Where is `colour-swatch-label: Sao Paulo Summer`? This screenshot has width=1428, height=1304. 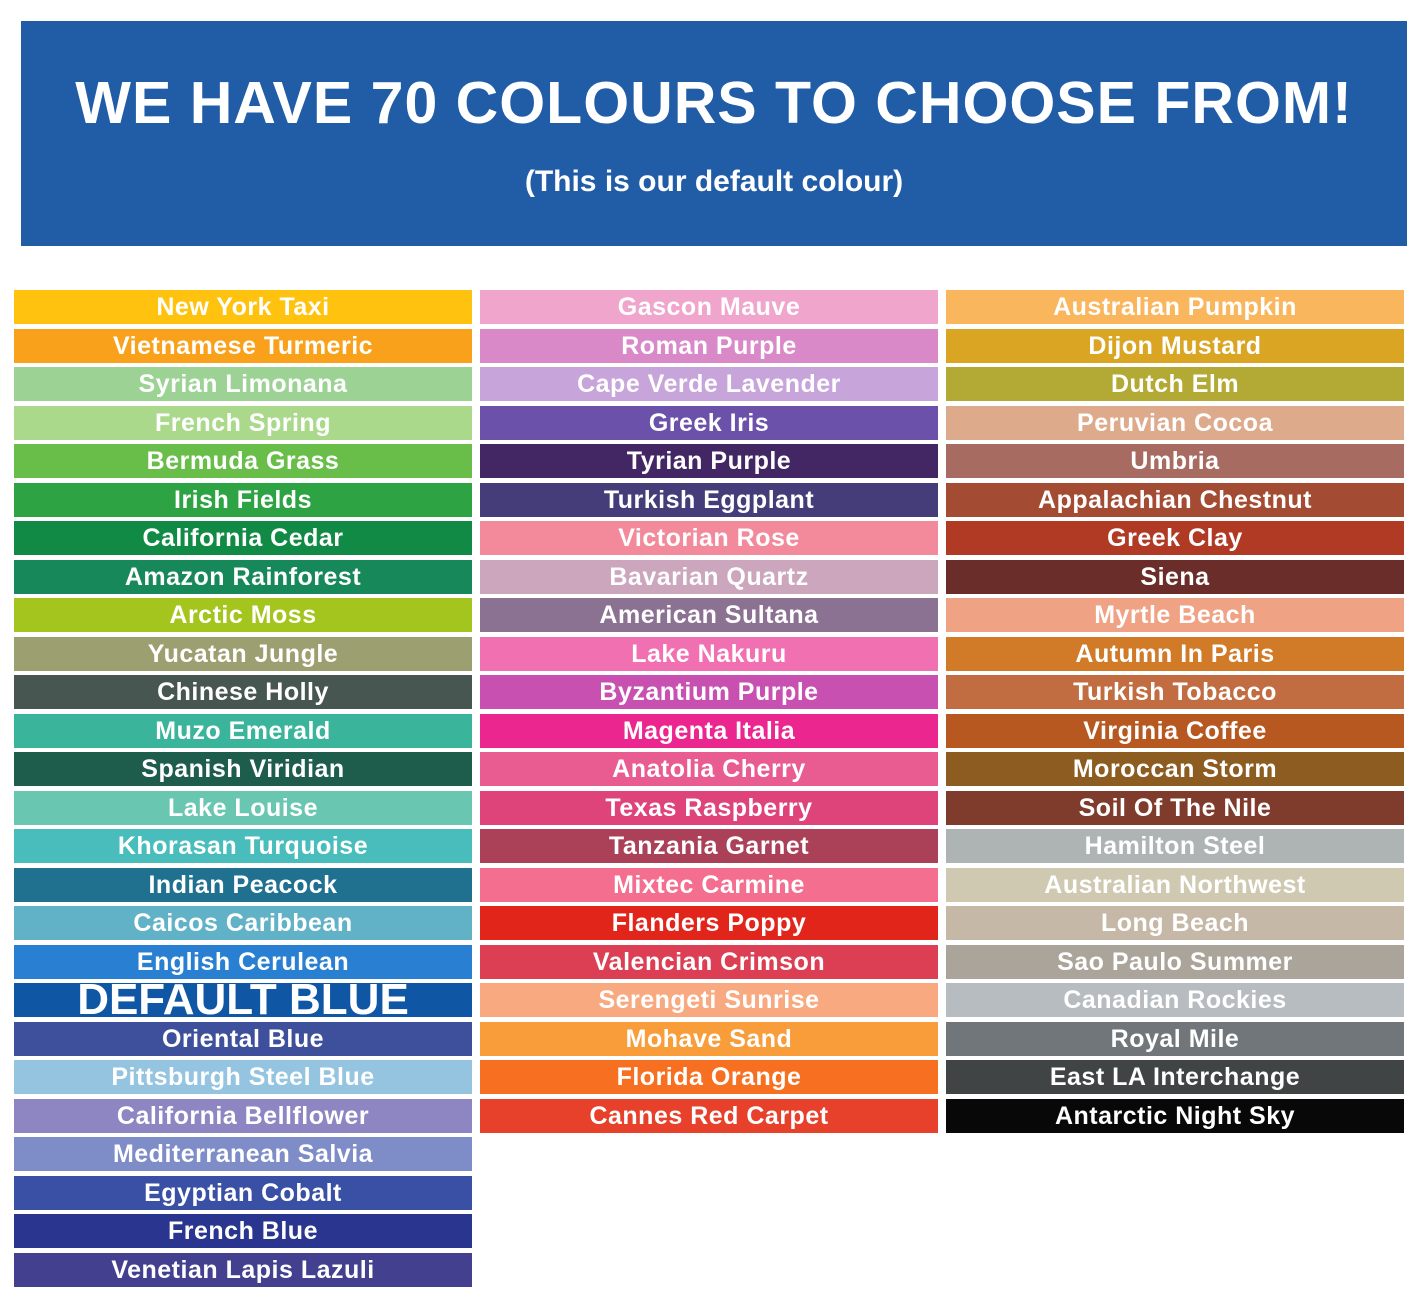
colour-swatch-label: Sao Paulo Summer is located at coordinates (1175, 961).